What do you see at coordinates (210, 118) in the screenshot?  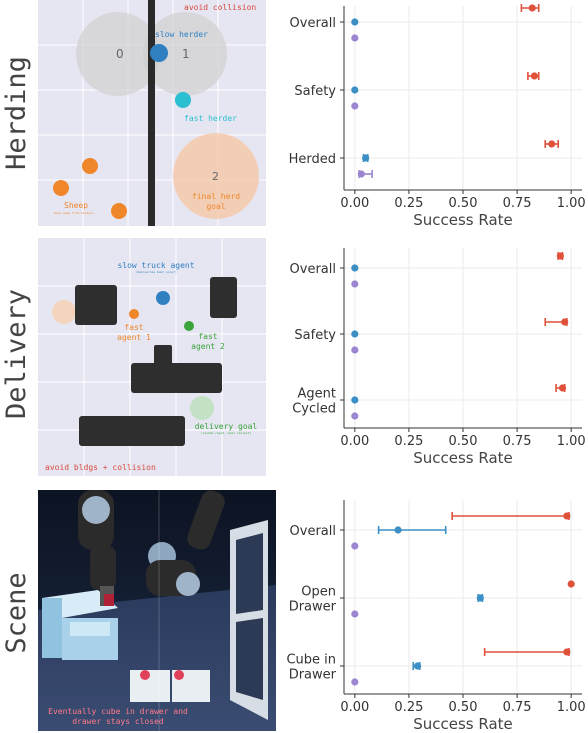 I see `fast-herder-label: fast herder` at bounding box center [210, 118].